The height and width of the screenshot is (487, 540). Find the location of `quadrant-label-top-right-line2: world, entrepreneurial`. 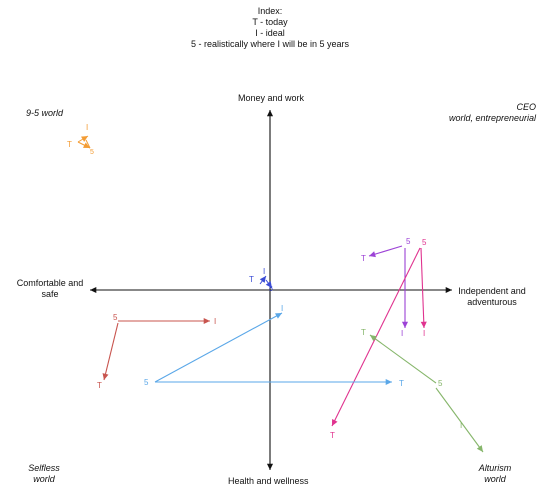

quadrant-label-top-right-line2: world, entrepreneurial is located at coordinates (492, 118).